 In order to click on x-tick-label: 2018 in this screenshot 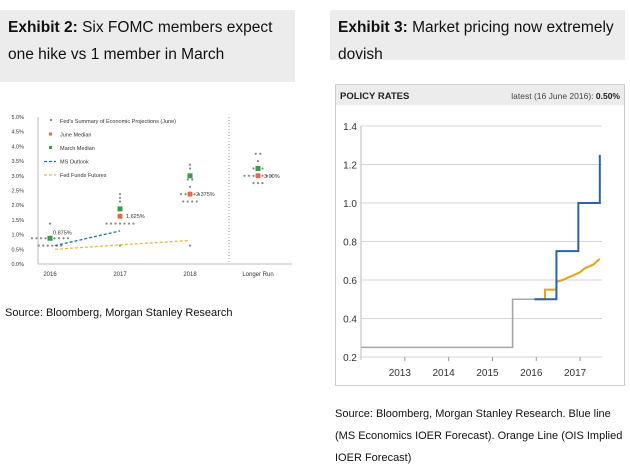, I will do `click(190, 275)`.